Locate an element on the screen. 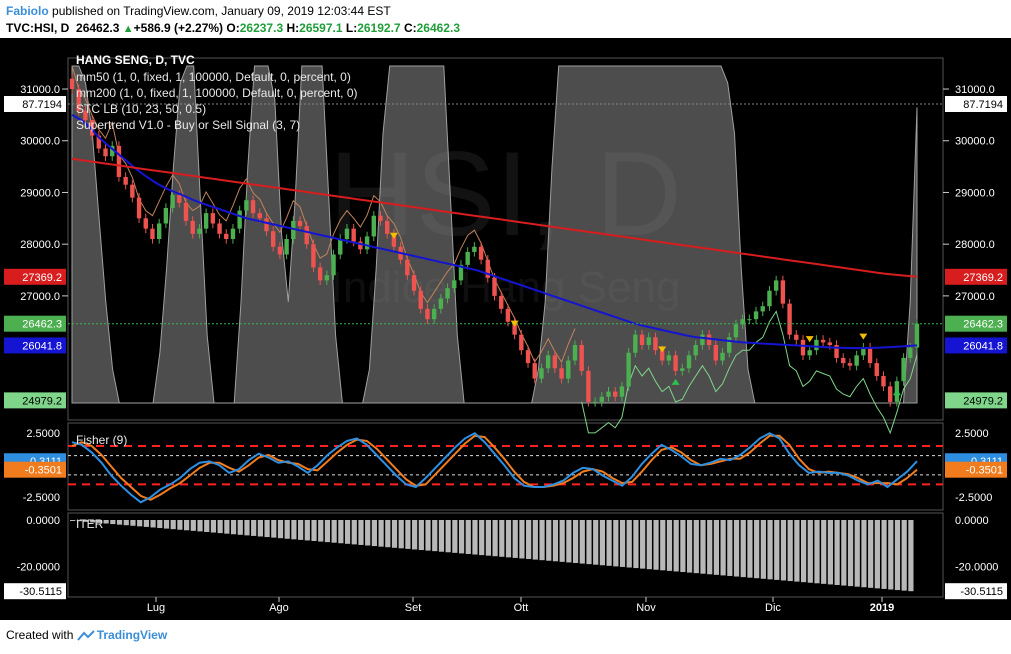 This screenshot has width=1011, height=654. y-tick-label-right: 27000.0 is located at coordinates (975, 297).